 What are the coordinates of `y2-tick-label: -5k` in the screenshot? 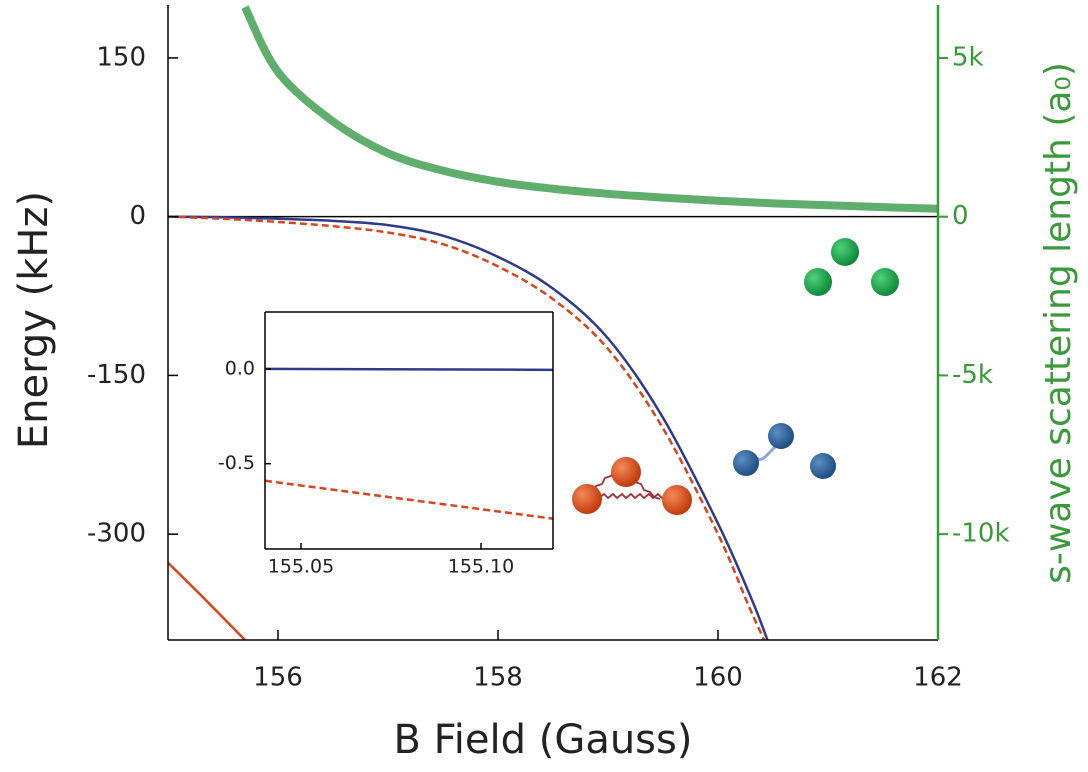 It's located at (972, 375).